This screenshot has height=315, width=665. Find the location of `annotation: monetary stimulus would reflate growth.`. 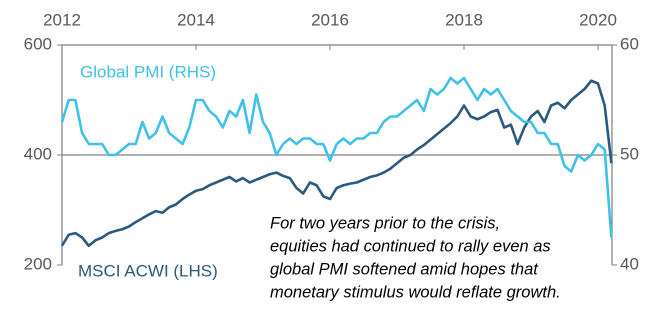

annotation: monetary stimulus would reflate growth. is located at coordinates (415, 292).